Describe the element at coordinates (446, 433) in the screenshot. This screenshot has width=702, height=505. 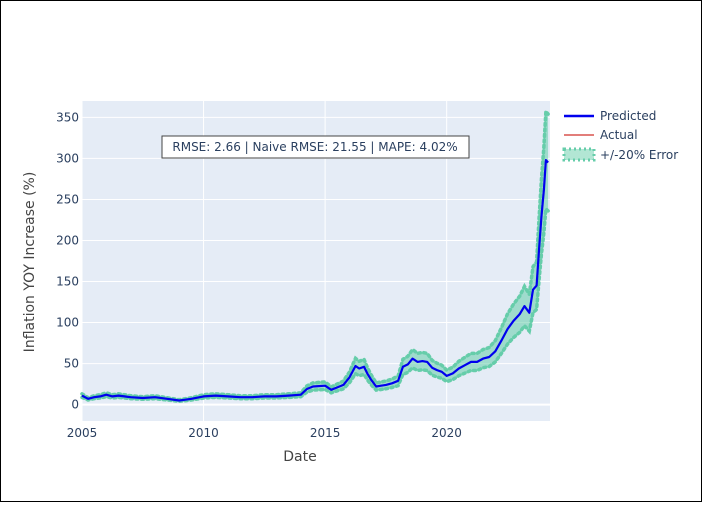
I see `x-tick-label-2020: 2020` at that location.